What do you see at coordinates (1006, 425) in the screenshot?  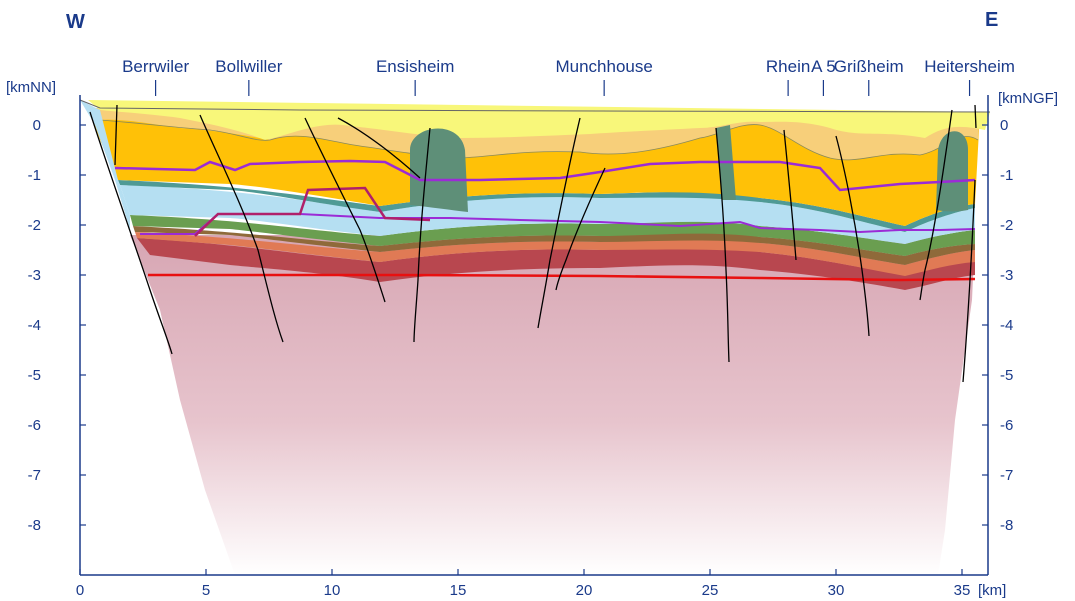 I see `y-tick-right: -6` at bounding box center [1006, 425].